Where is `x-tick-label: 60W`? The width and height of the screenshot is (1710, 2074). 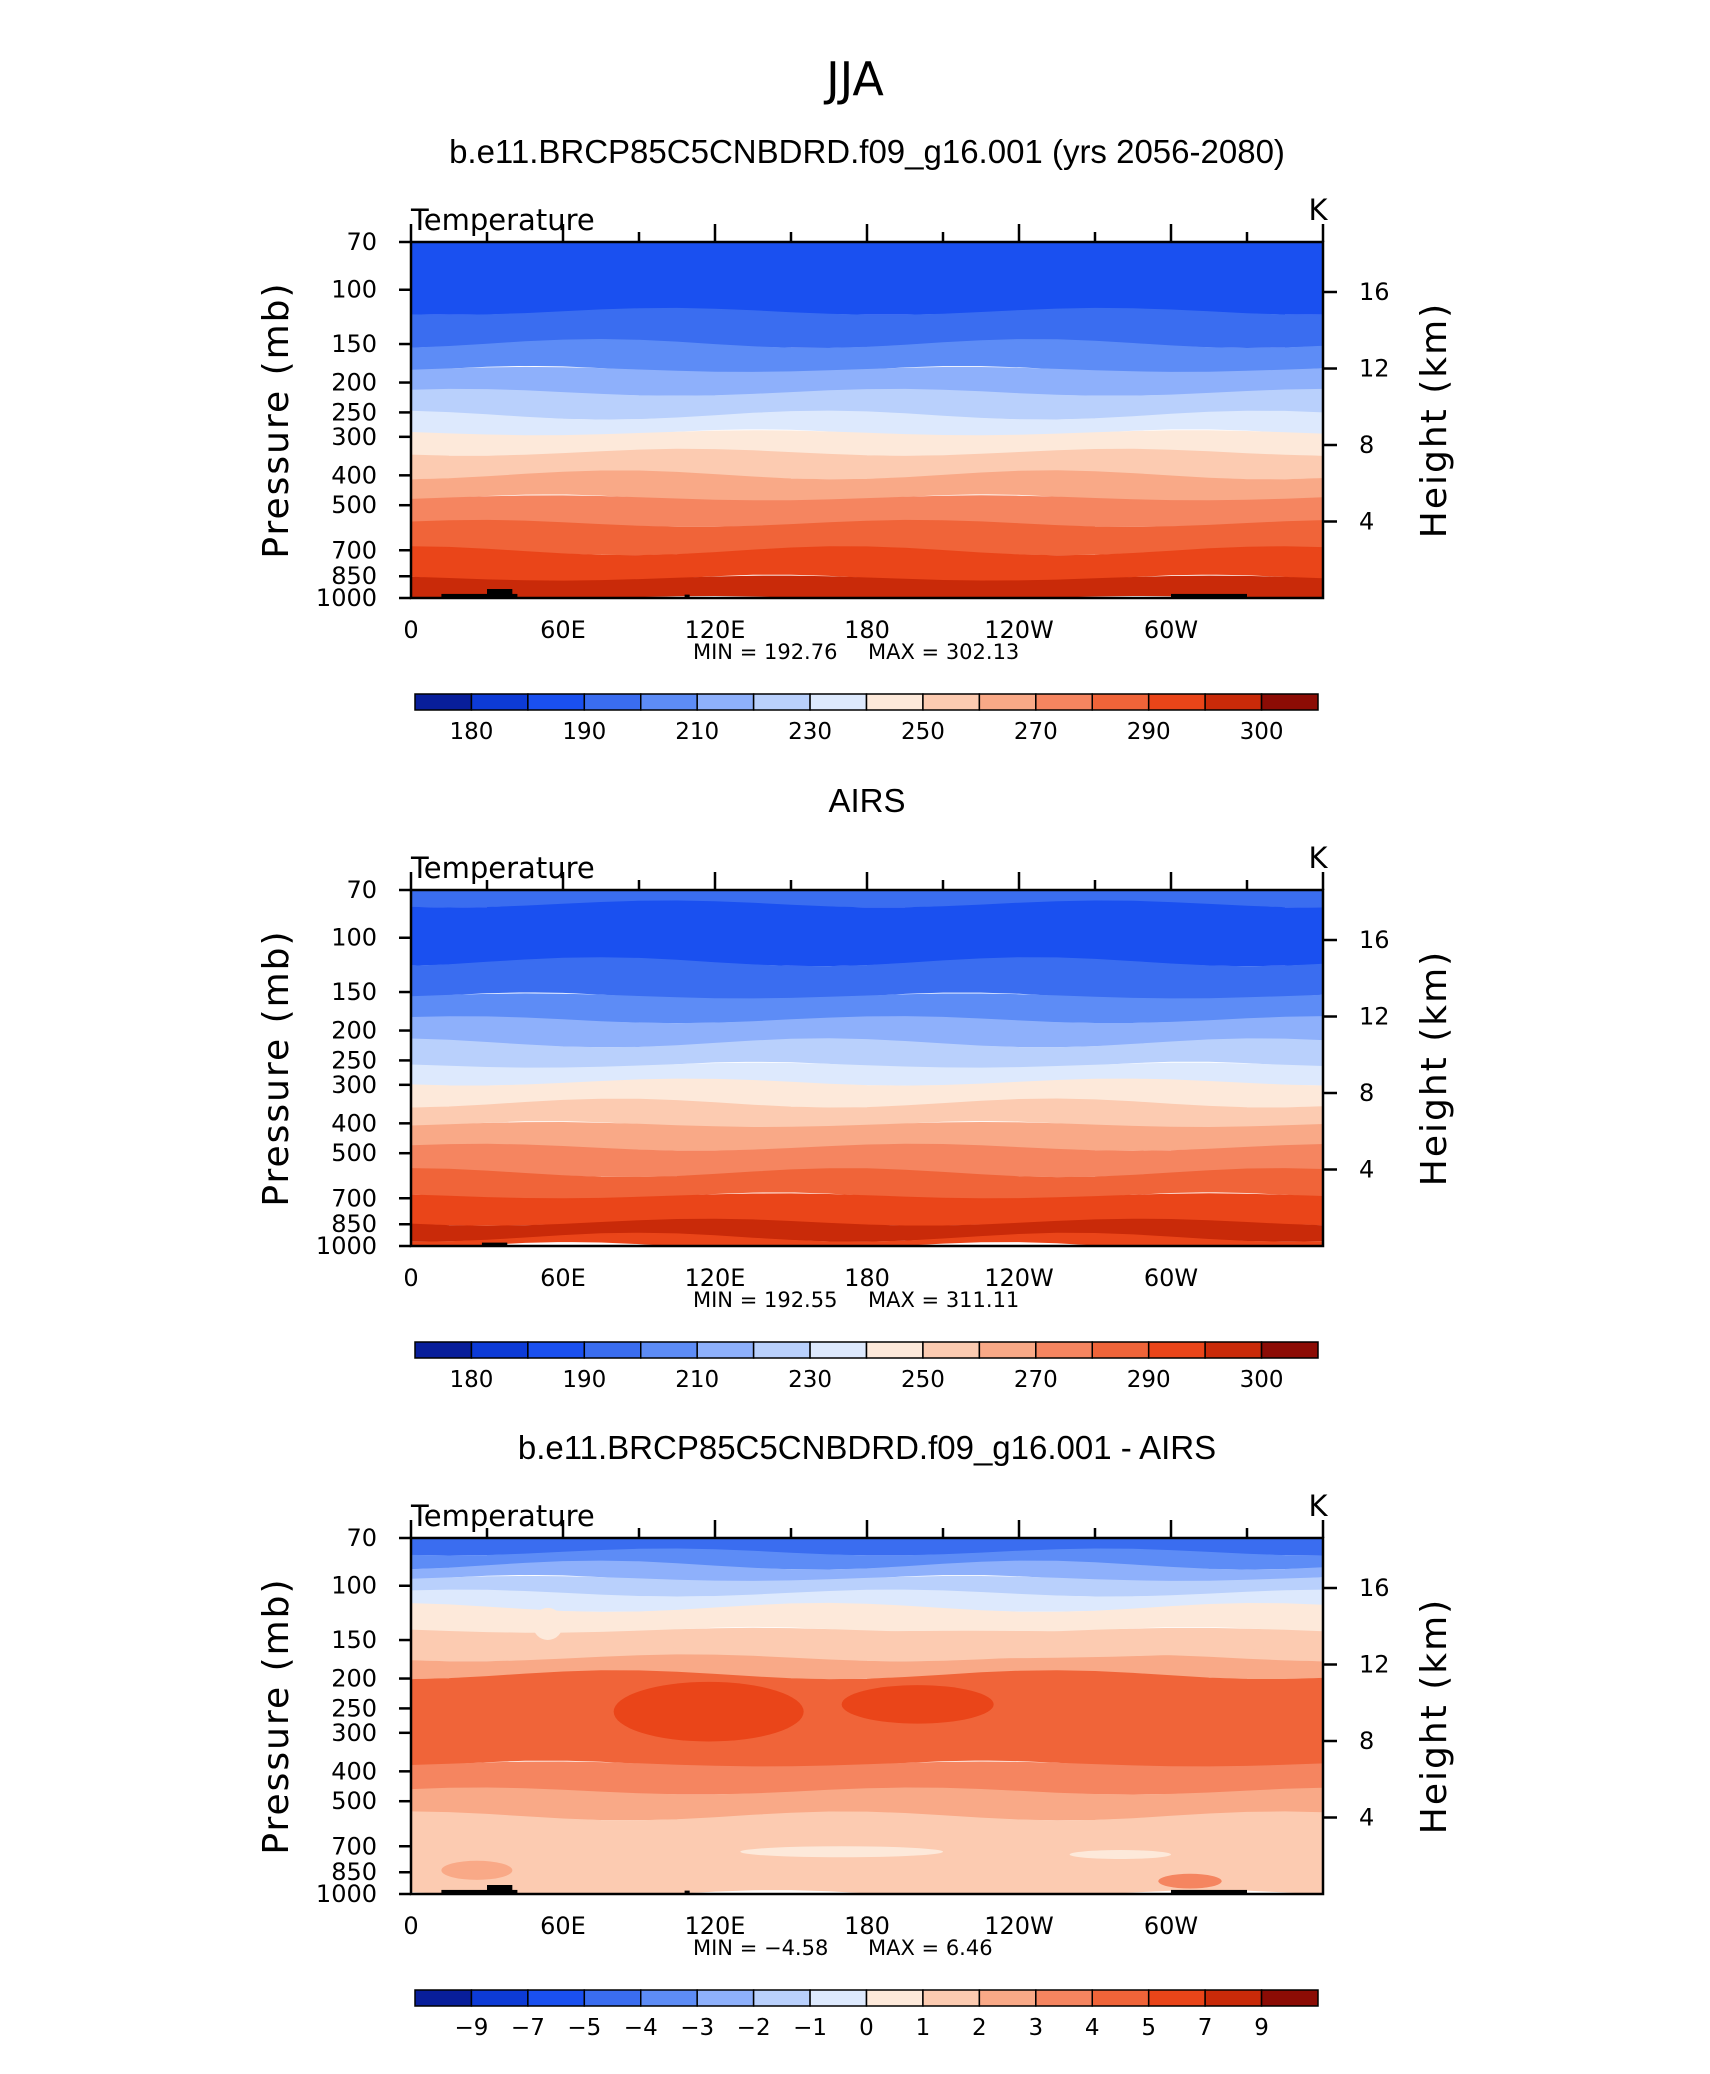 x-tick-label: 60W is located at coordinates (1171, 1278).